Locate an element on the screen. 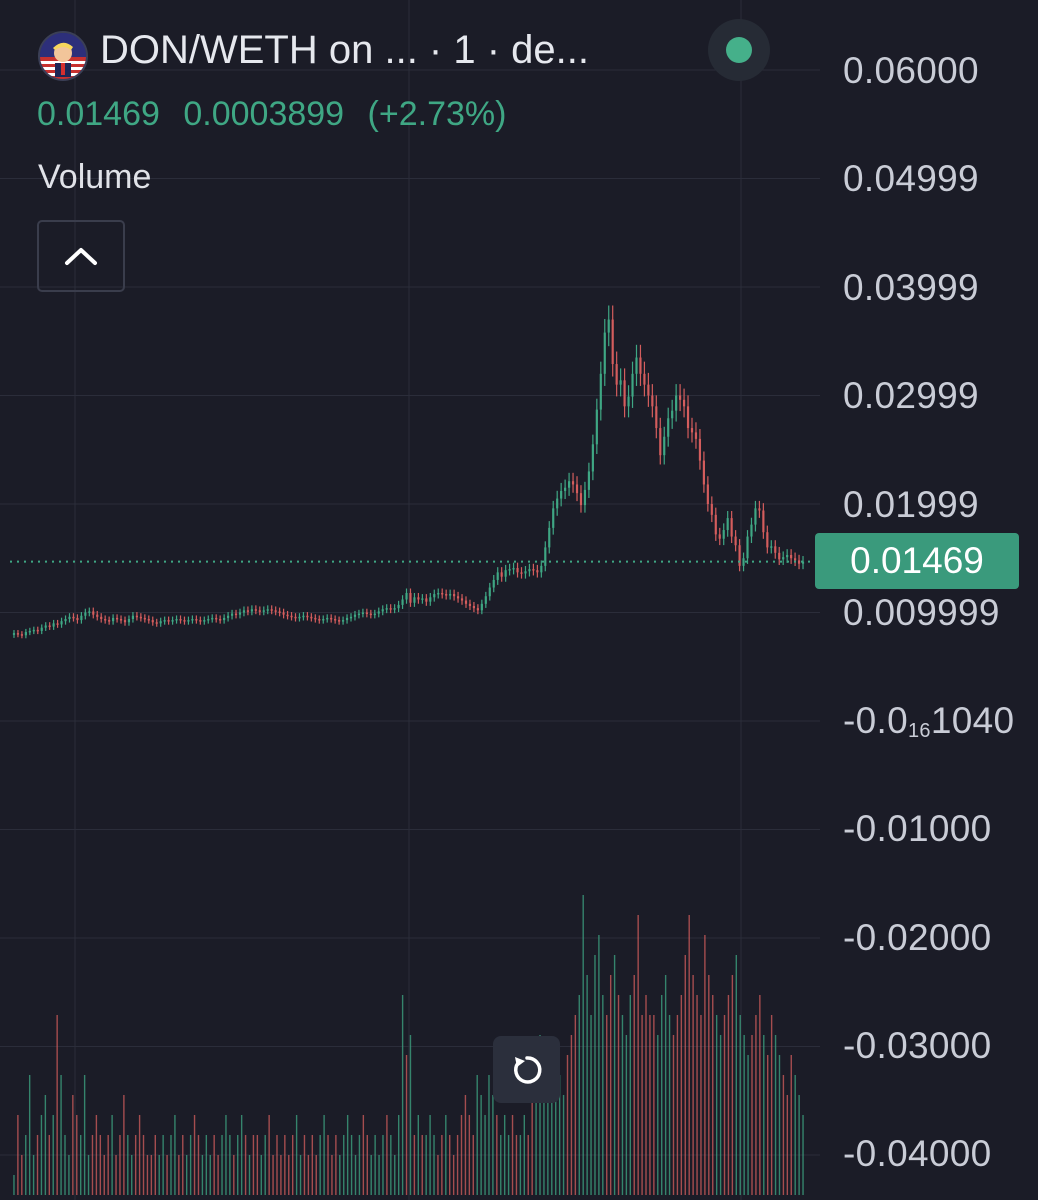  current-price-tag: 0.01469 is located at coordinates (917, 561).